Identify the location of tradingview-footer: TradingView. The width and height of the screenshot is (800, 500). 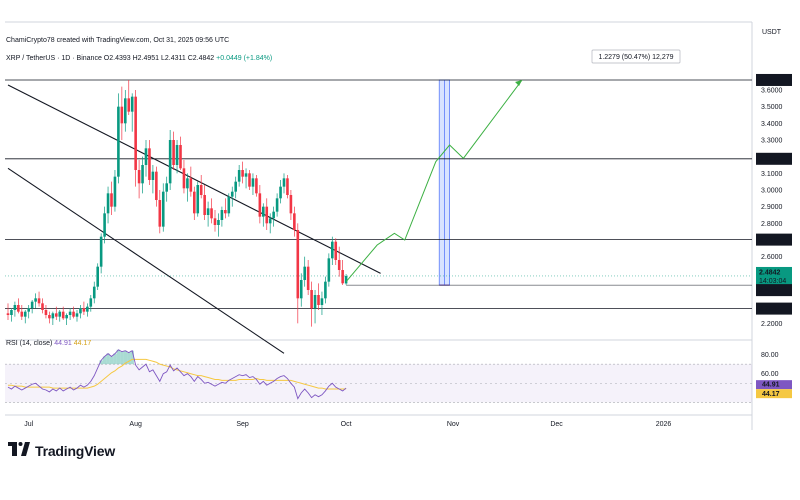
(61, 450).